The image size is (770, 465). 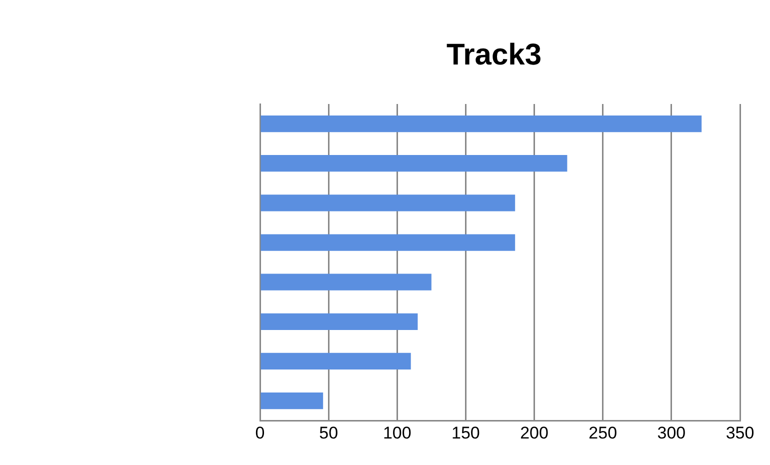 What do you see at coordinates (603, 432) in the screenshot?
I see `x-tick-label: 250` at bounding box center [603, 432].